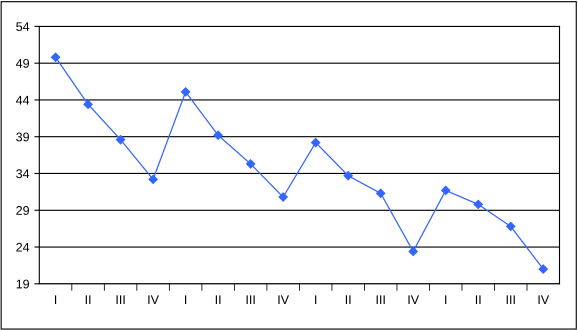  What do you see at coordinates (22, 63) in the screenshot?
I see `y-tick-label: 49` at bounding box center [22, 63].